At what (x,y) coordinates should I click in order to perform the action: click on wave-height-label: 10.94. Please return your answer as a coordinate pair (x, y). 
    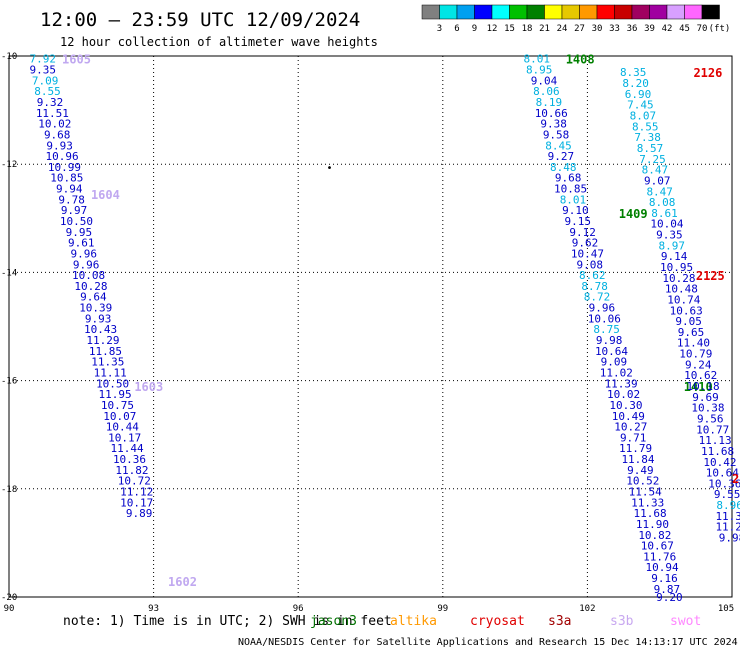
    Looking at the image, I should click on (662, 567).